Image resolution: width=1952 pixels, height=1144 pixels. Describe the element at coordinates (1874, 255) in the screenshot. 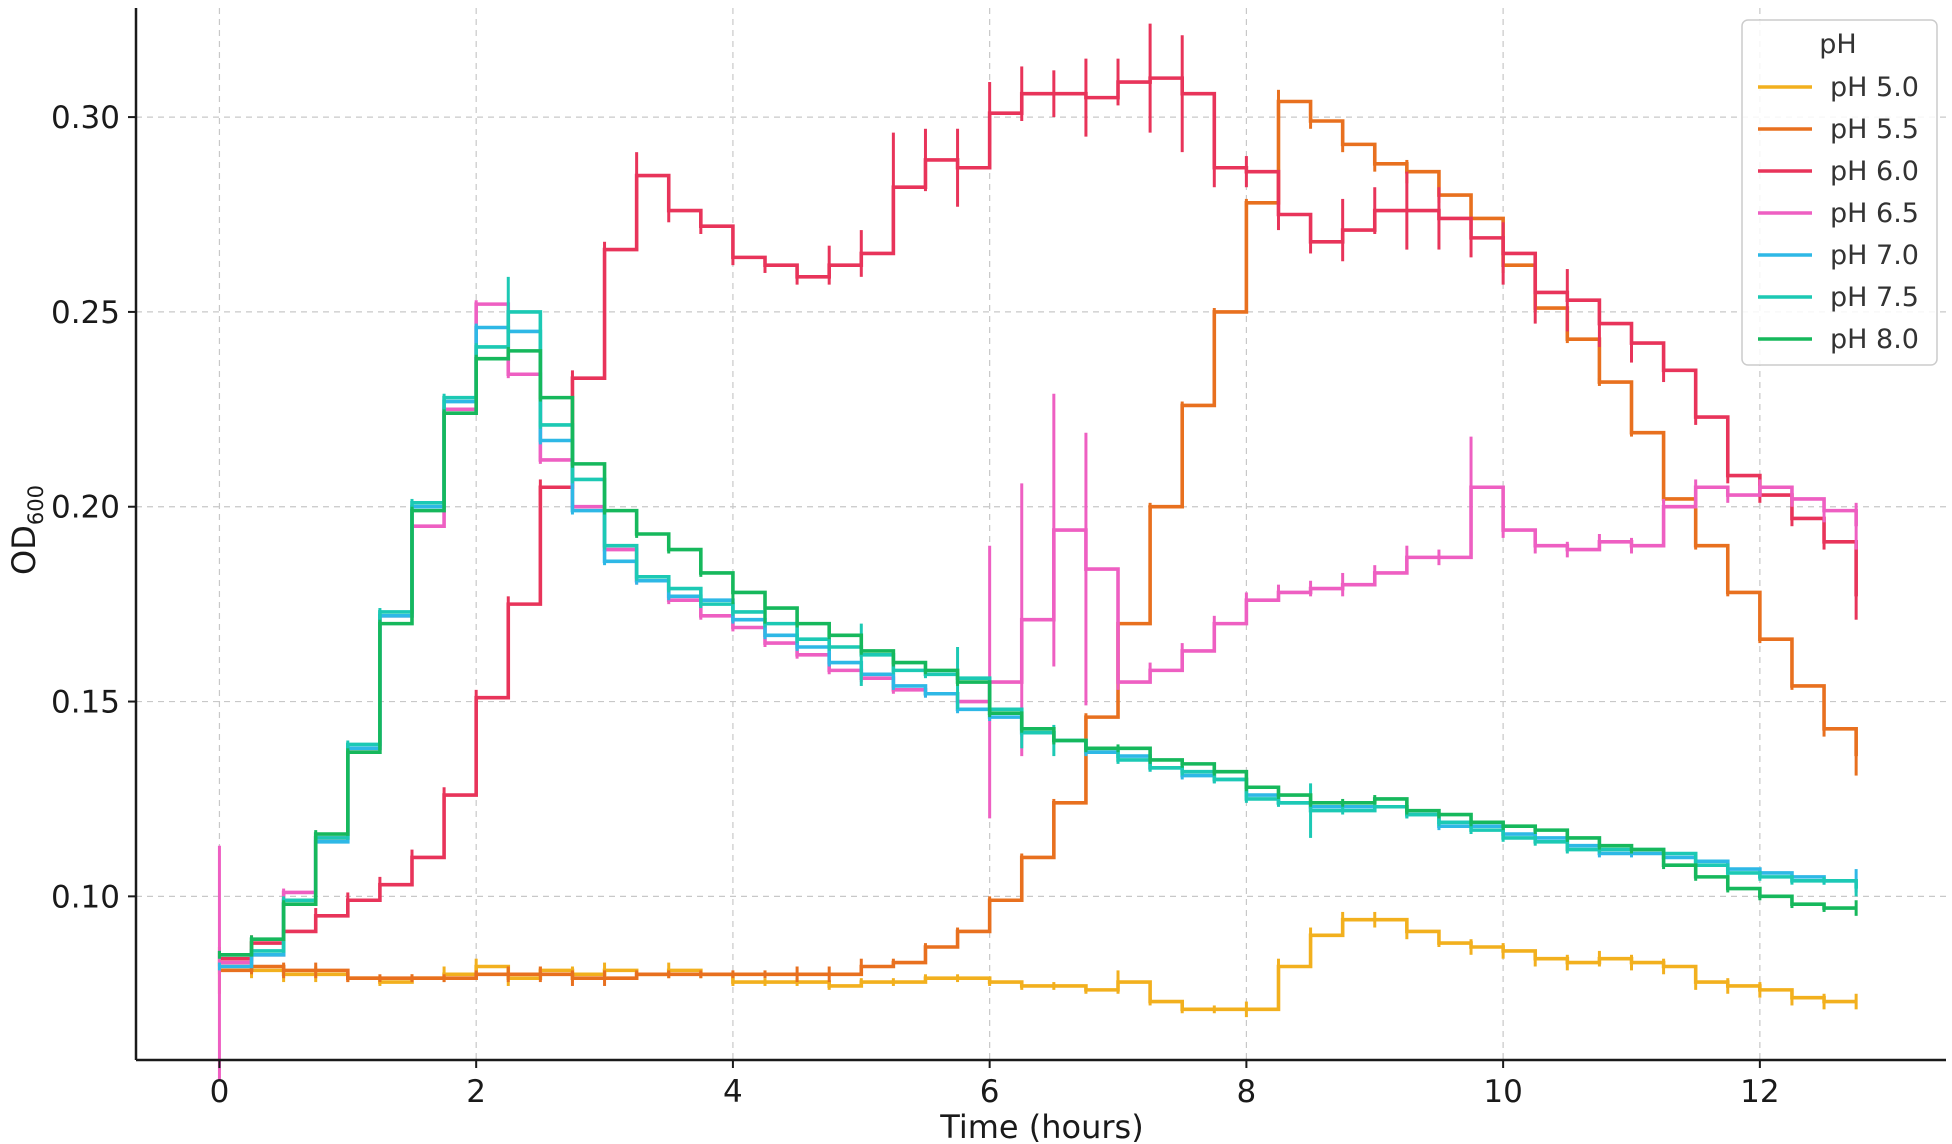

I see `legend-label: pH 7.0` at that location.